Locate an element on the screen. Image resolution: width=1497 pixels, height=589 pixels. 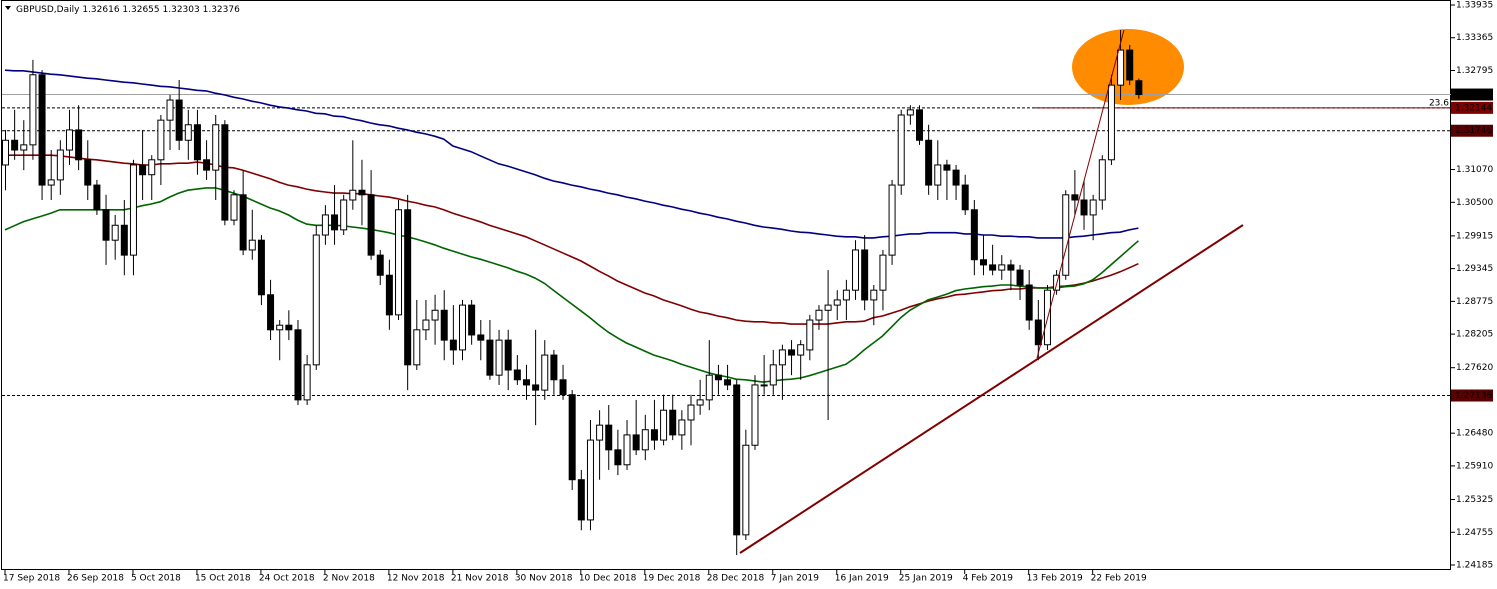
y-tick-label: 1.28205 is located at coordinates (1474, 335).